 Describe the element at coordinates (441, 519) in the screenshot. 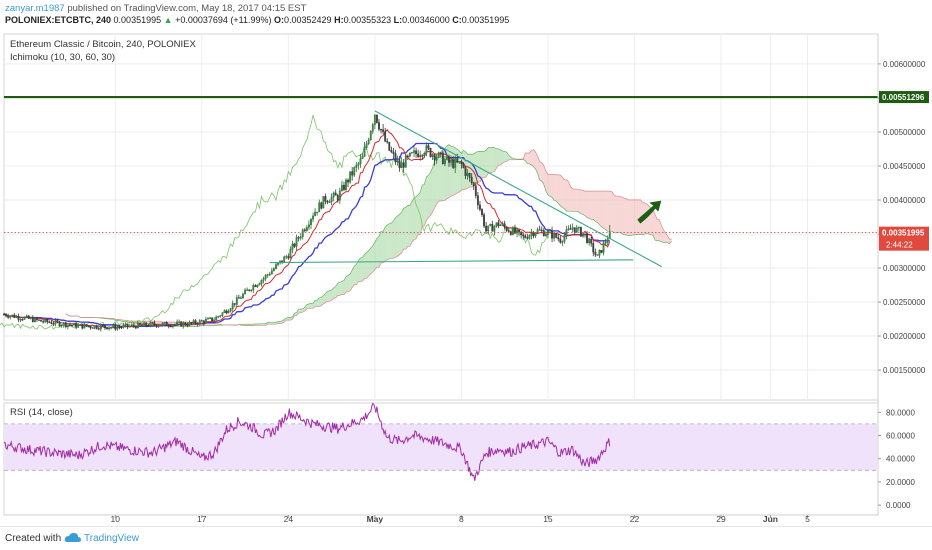

I see `time-axis: 10 17 24 May 8 15 22 29 Jun 5` at that location.